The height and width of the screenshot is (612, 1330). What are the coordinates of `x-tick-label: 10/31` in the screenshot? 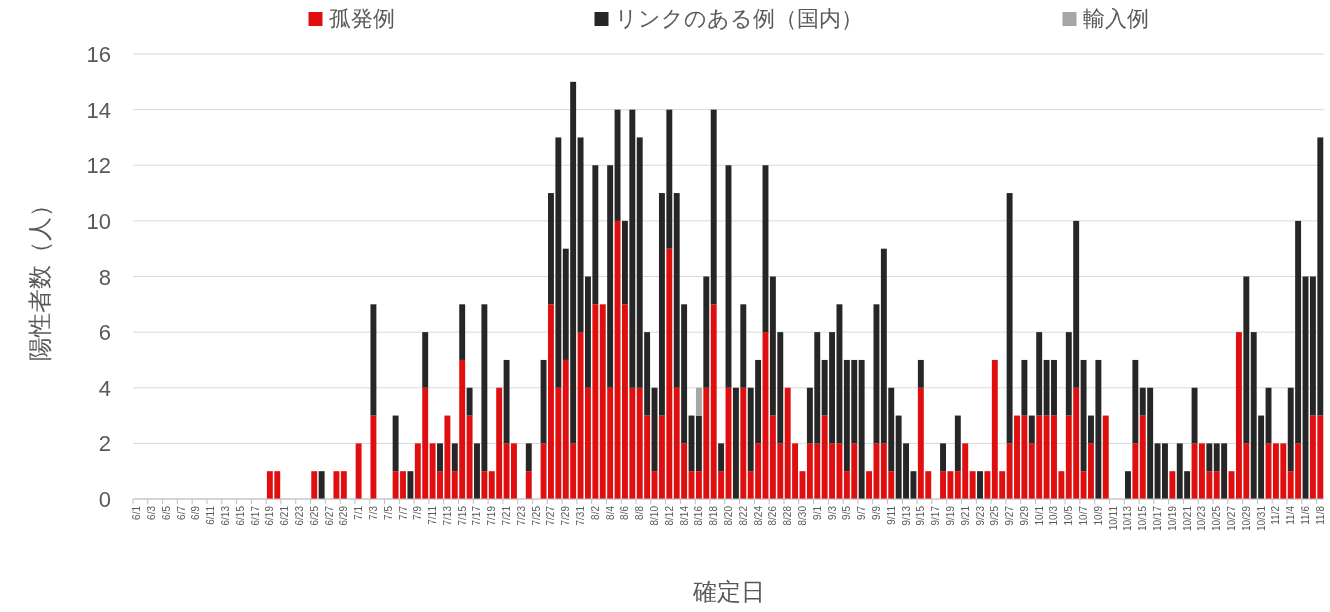 It's located at (1261, 518).